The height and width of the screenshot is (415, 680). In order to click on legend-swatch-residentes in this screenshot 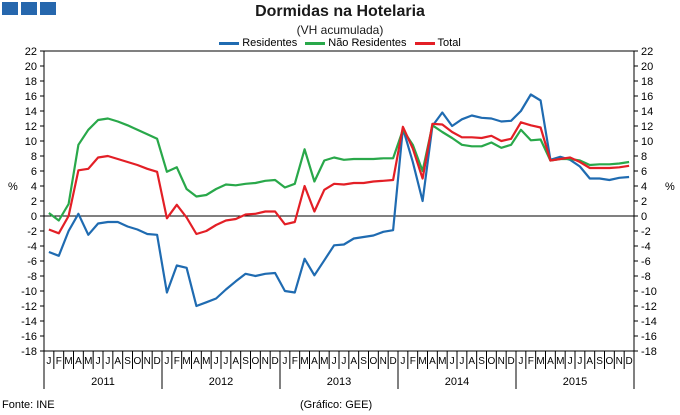, I will do `click(229, 43)`.